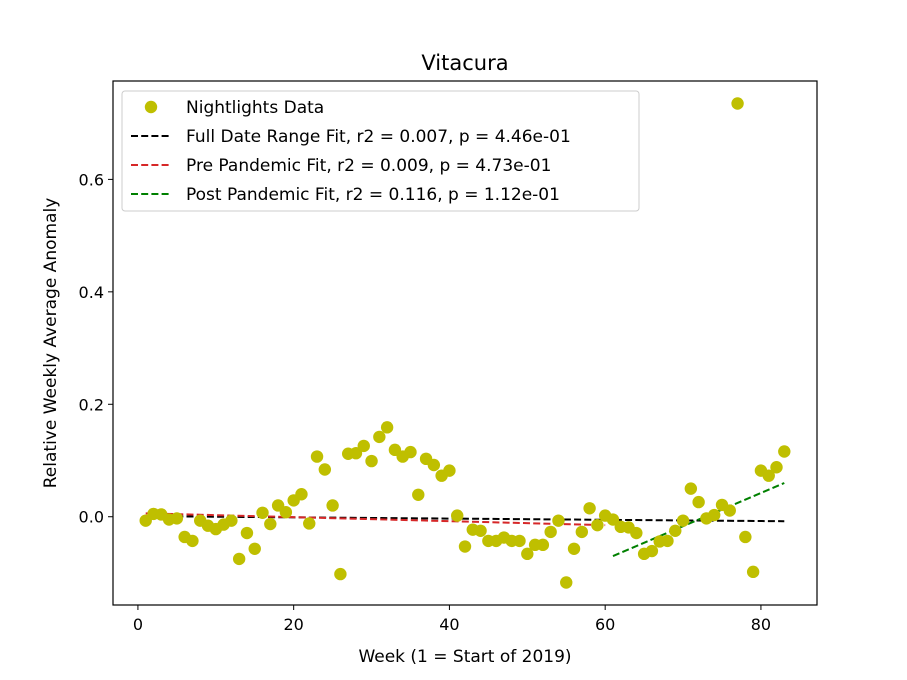 This screenshot has width=907, height=680. What do you see at coordinates (255, 108) in the screenshot?
I see `legend-entry: Nightlights Data` at bounding box center [255, 108].